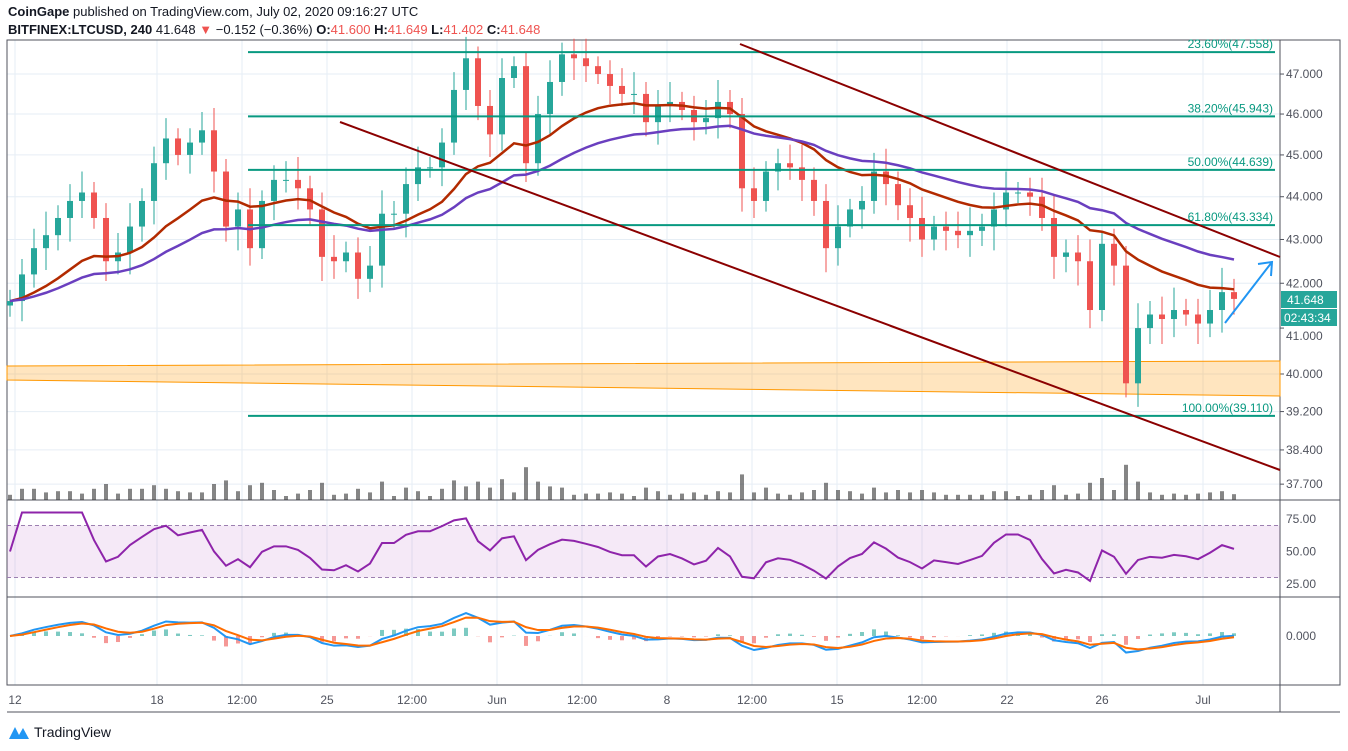  What do you see at coordinates (1301, 636) in the screenshot?
I see `macd-tick: 0.000` at bounding box center [1301, 636].